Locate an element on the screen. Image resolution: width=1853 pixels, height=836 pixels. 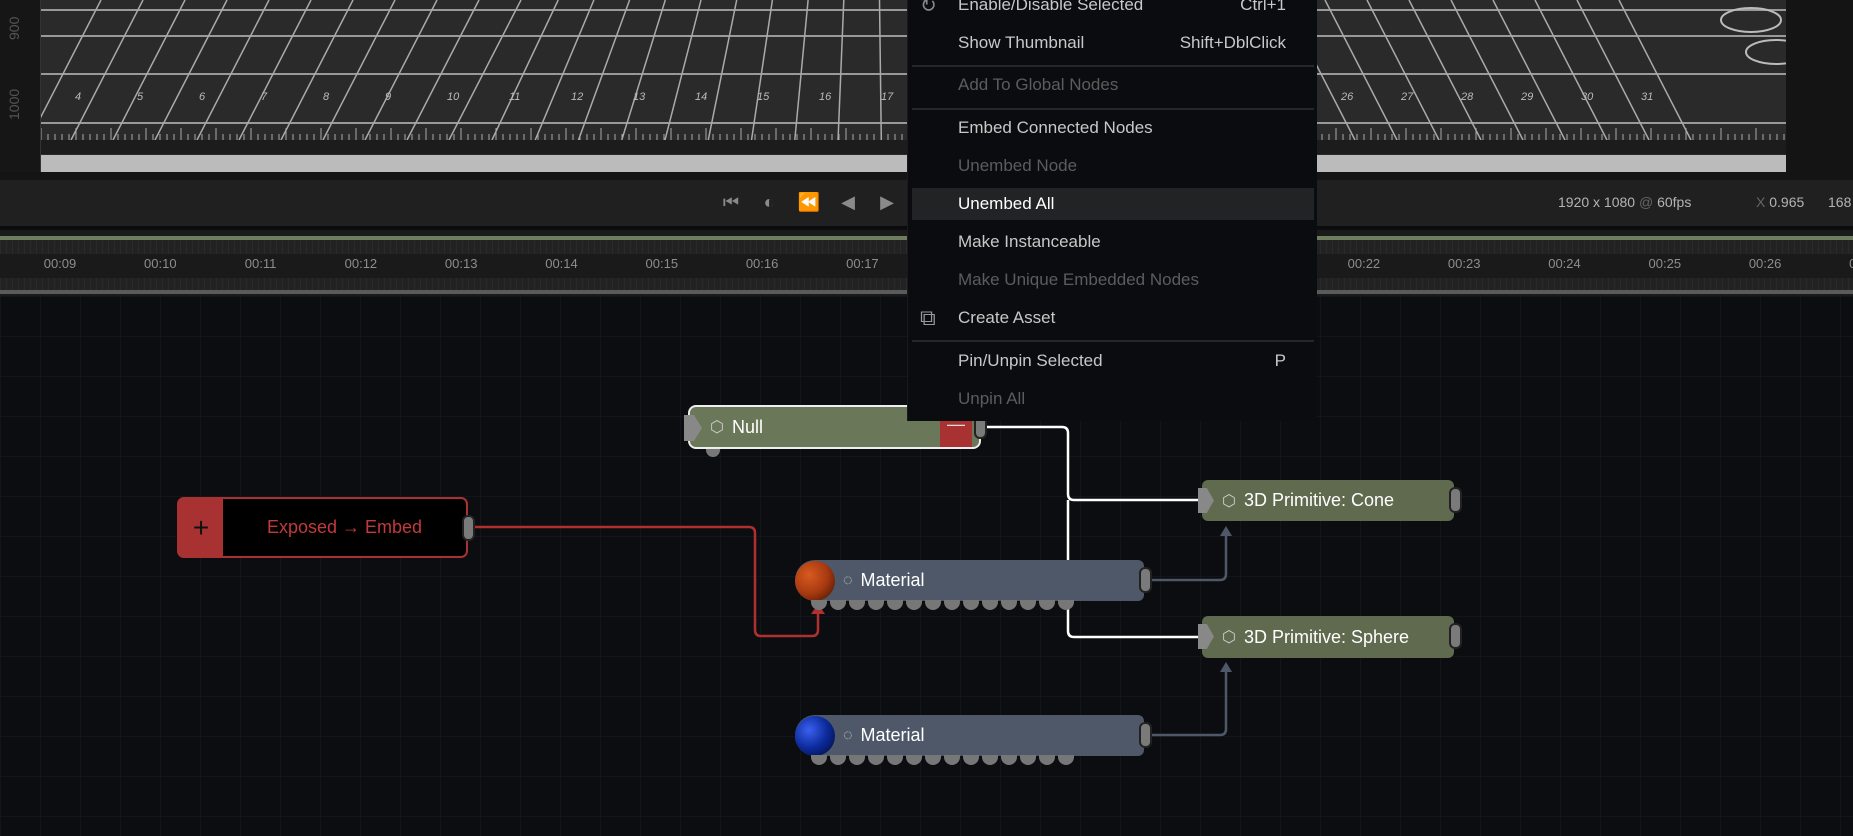
menu-item-embed-connected-nodes: Embed Connected Nodes is located at coordinates (1113, 128).